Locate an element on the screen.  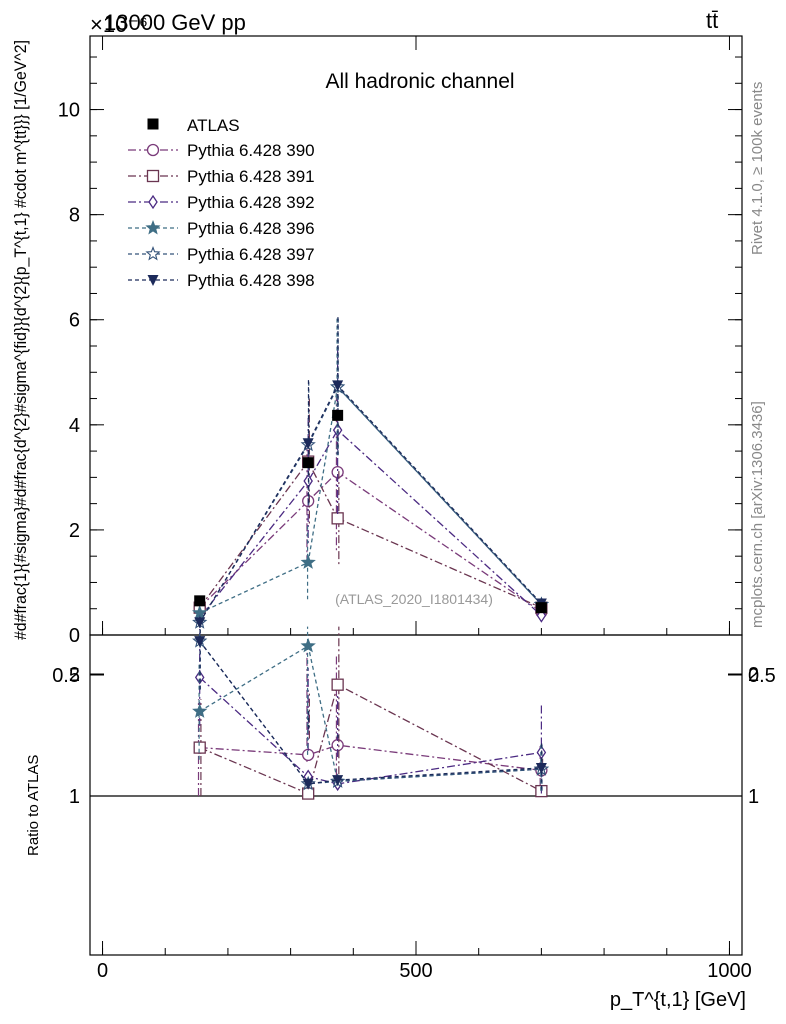
ratio-line-p397 is located at coordinates (370, 712).